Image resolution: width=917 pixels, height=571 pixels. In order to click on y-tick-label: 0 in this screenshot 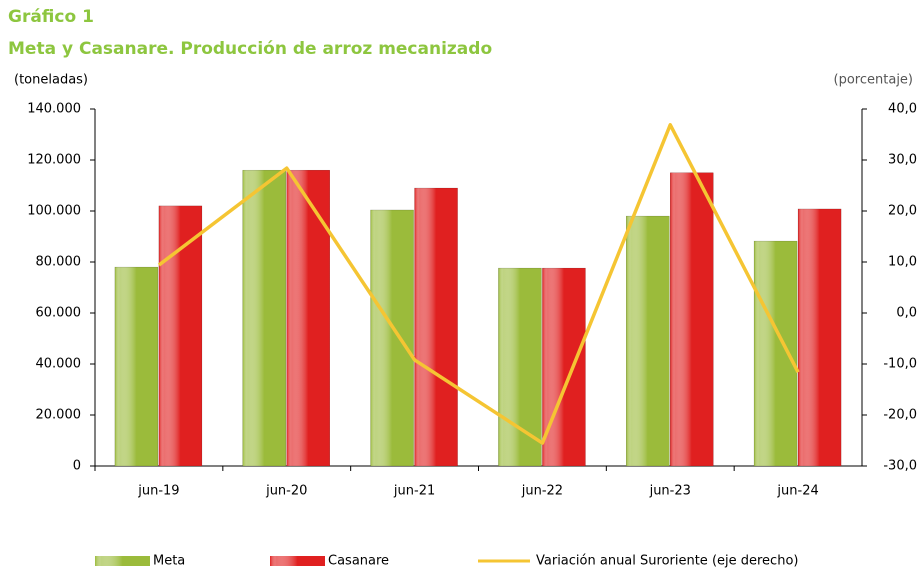, I will do `click(77, 466)`.